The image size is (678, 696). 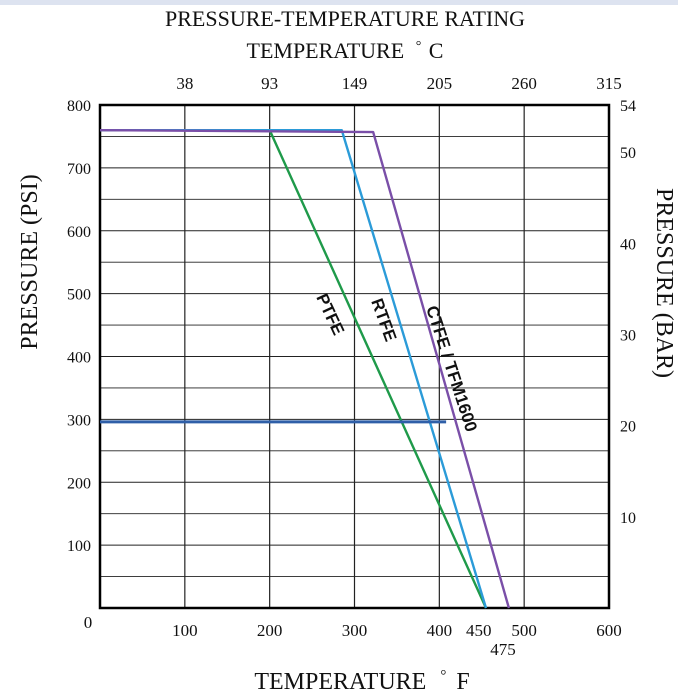 What do you see at coordinates (185, 630) in the screenshot?
I see `x-tick-label: 100` at bounding box center [185, 630].